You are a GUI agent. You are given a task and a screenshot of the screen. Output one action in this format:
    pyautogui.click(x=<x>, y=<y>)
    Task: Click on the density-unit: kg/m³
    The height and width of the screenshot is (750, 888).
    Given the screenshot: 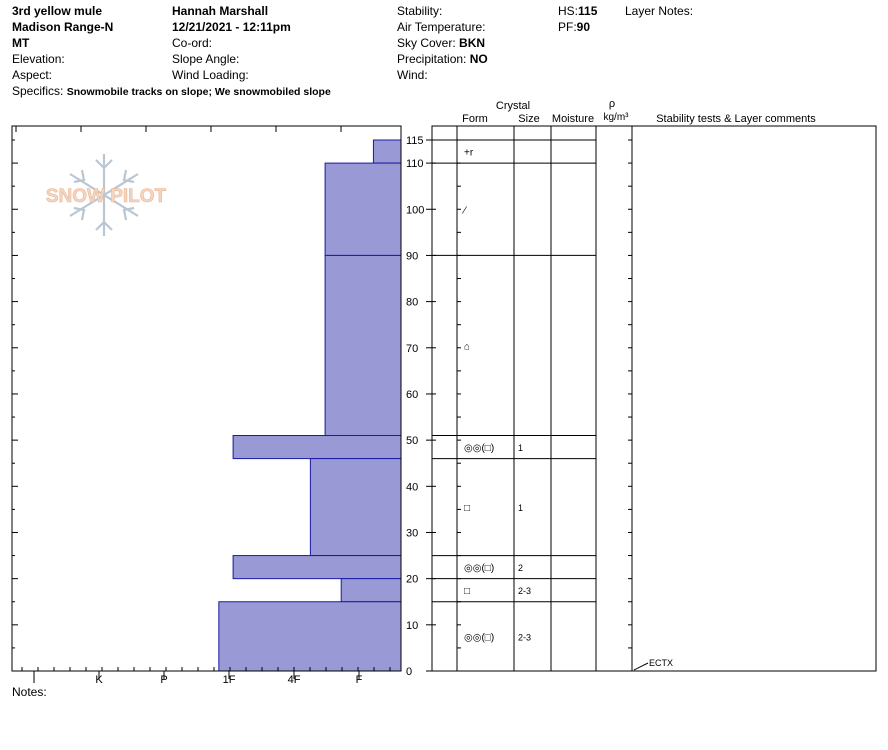 What is the action you would take?
    pyautogui.click(x=617, y=117)
    